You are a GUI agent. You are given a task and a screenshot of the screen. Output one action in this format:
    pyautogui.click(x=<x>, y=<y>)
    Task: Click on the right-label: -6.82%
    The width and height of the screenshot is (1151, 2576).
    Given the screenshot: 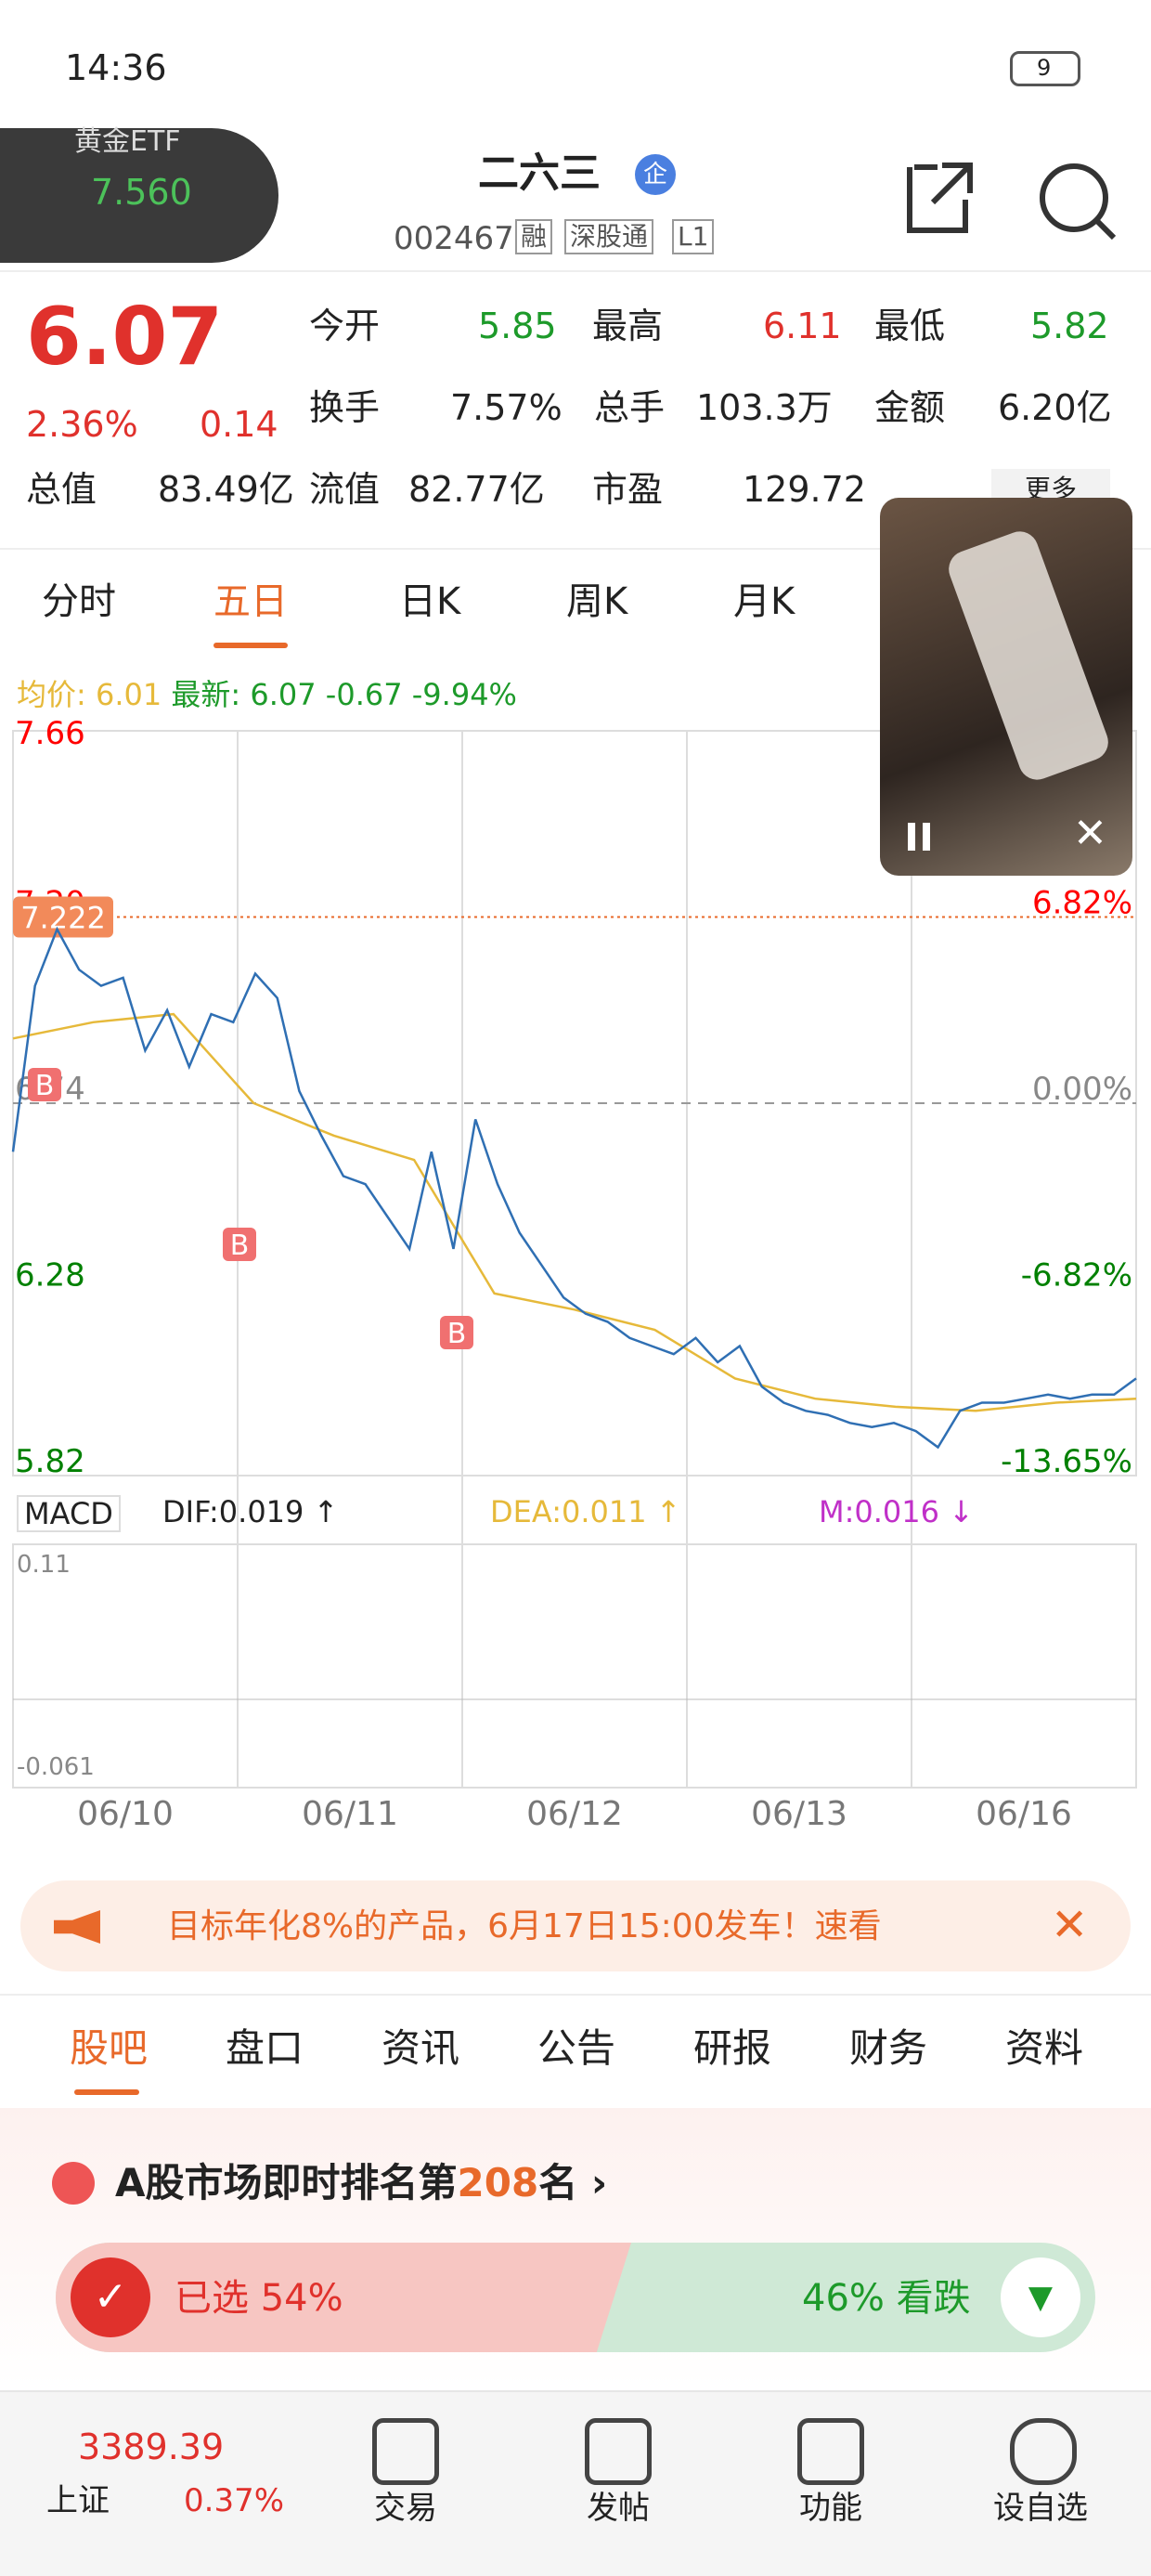 What is the action you would take?
    pyautogui.click(x=1077, y=1276)
    